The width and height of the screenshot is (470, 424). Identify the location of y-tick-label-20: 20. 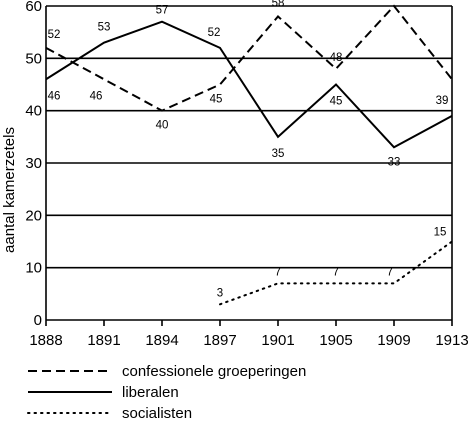
(33, 215).